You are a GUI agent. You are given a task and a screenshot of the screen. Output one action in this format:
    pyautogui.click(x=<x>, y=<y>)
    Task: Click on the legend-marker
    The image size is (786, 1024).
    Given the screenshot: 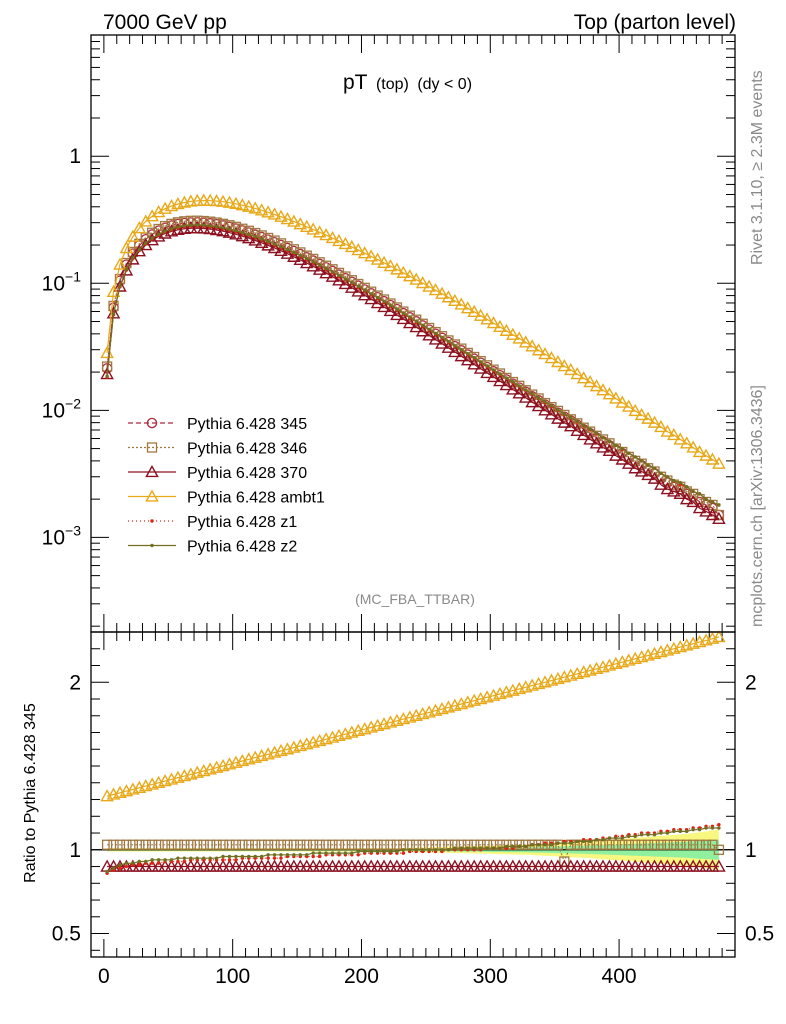 What is the action you would take?
    pyautogui.click(x=152, y=545)
    